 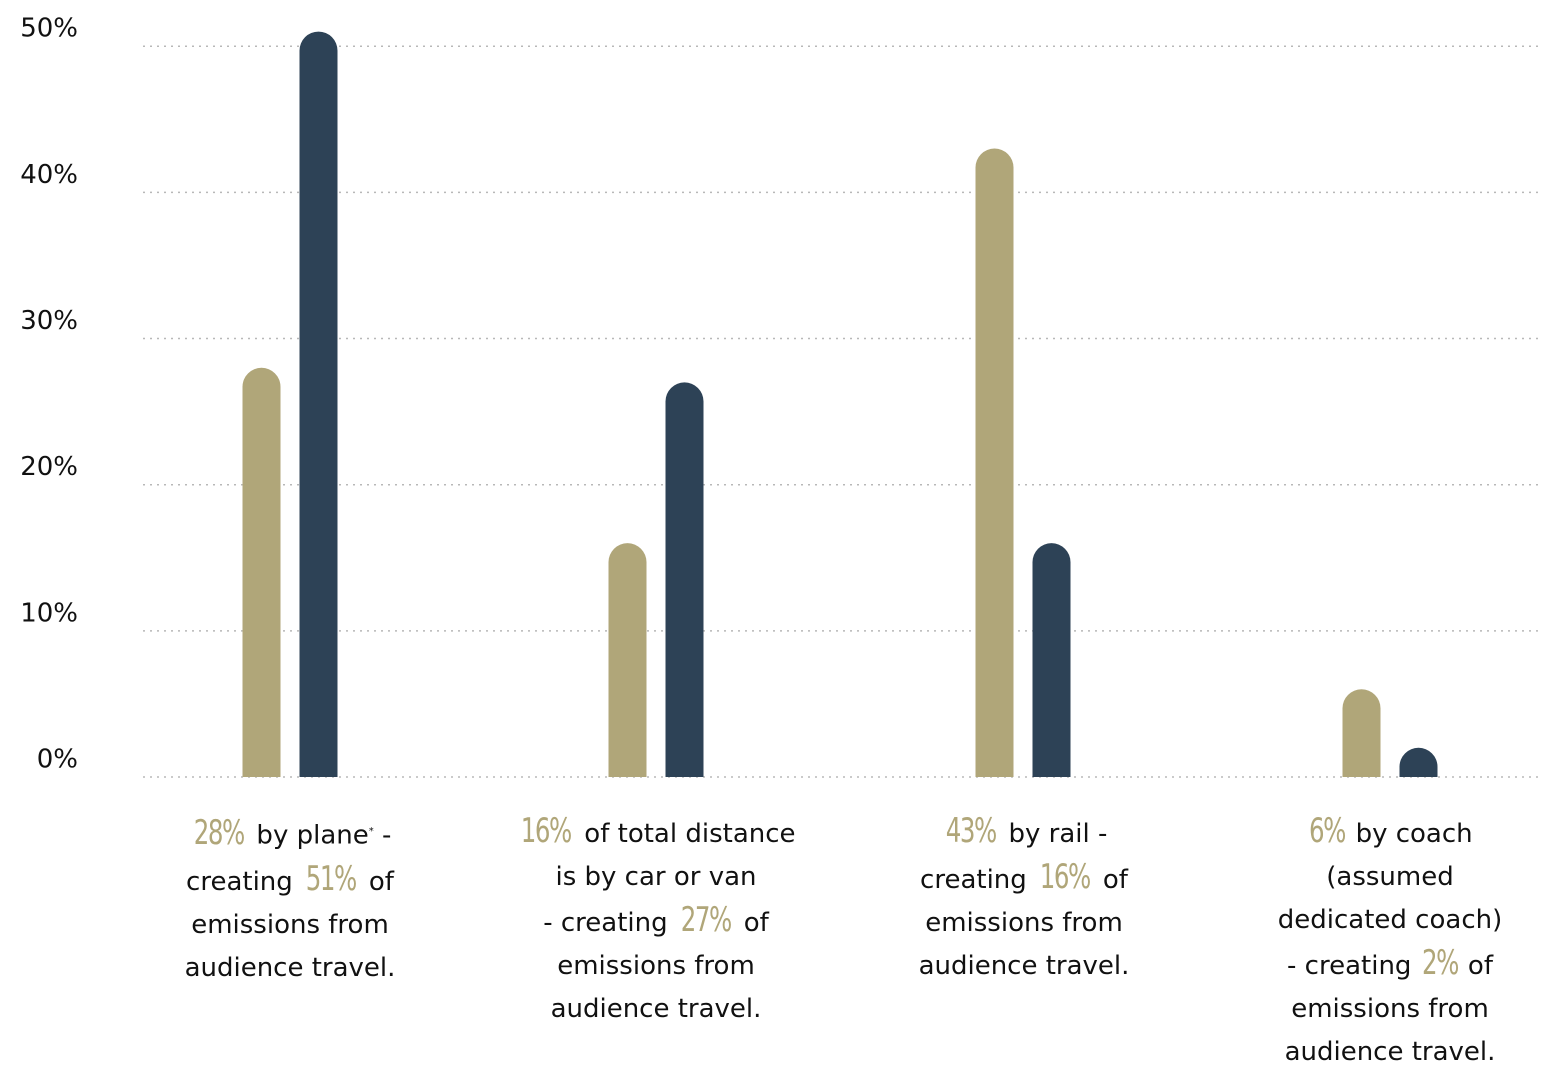 What do you see at coordinates (57, 760) in the screenshot?
I see `y-tick-label: 0%` at bounding box center [57, 760].